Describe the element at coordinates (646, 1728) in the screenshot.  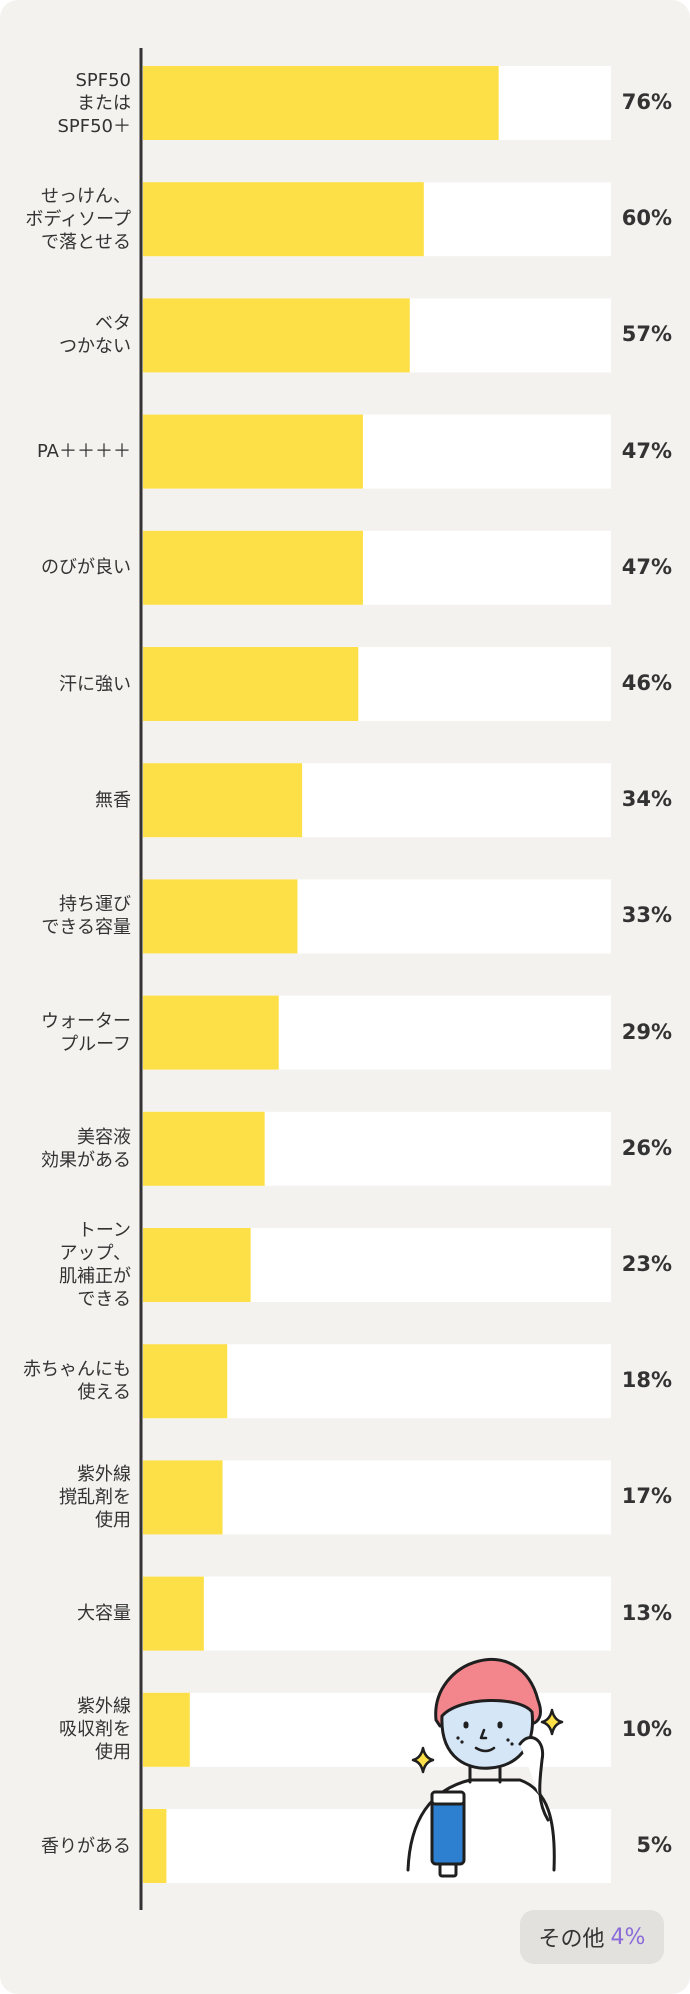
I see `value-label: 10%` at that location.